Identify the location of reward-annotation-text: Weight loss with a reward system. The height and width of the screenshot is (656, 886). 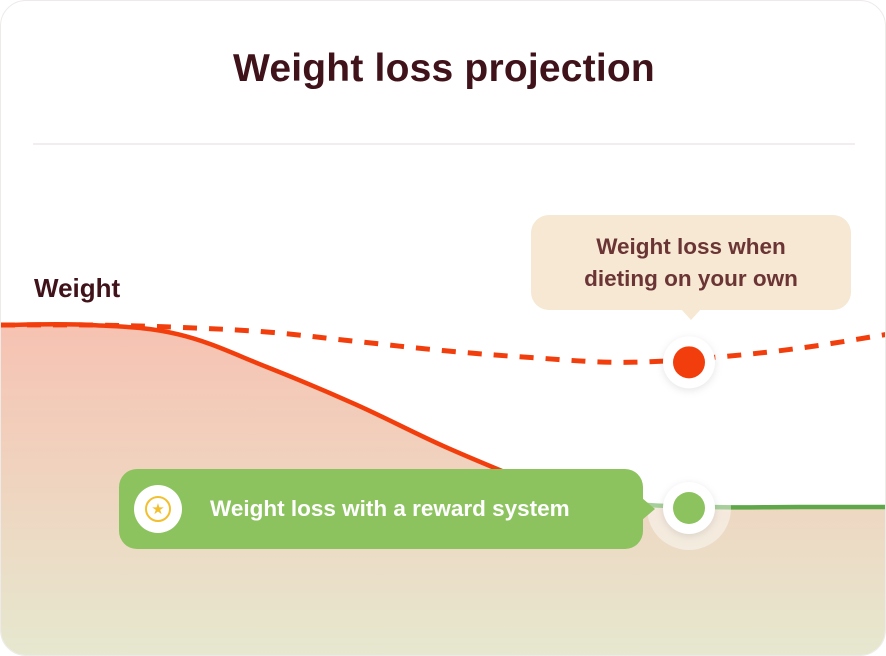
(390, 508).